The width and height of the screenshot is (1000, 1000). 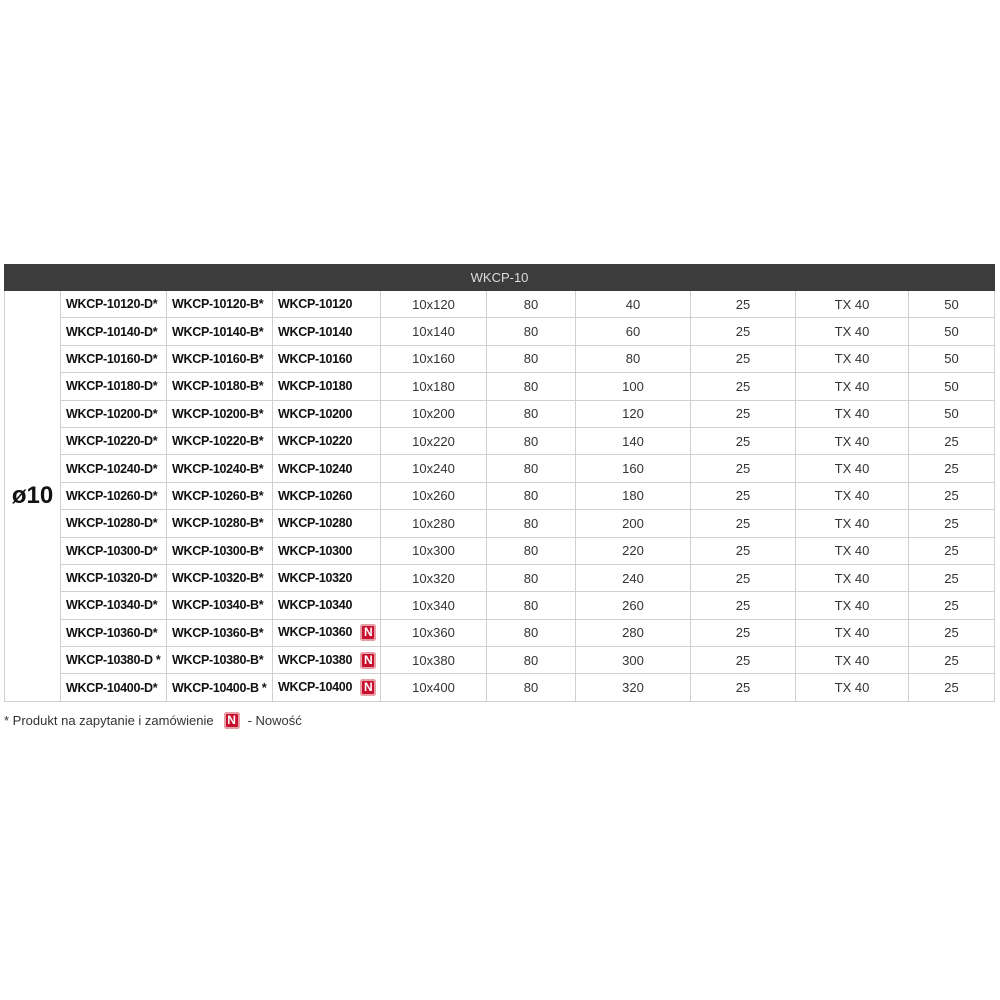 What do you see at coordinates (219, 660) in the screenshot?
I see `code-cell: WKCP-10380-B*` at bounding box center [219, 660].